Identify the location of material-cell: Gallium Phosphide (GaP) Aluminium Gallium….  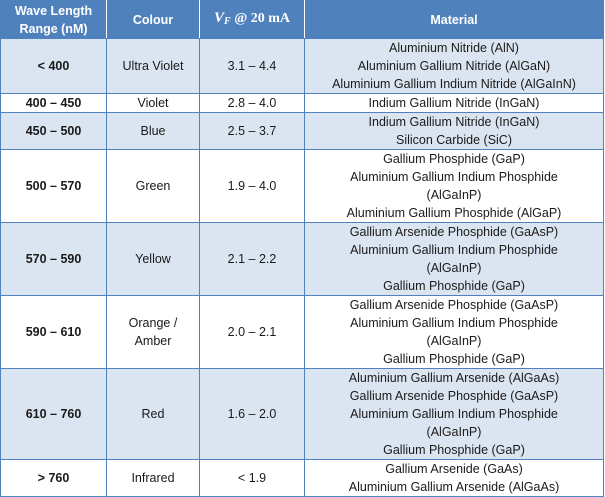
(454, 186).